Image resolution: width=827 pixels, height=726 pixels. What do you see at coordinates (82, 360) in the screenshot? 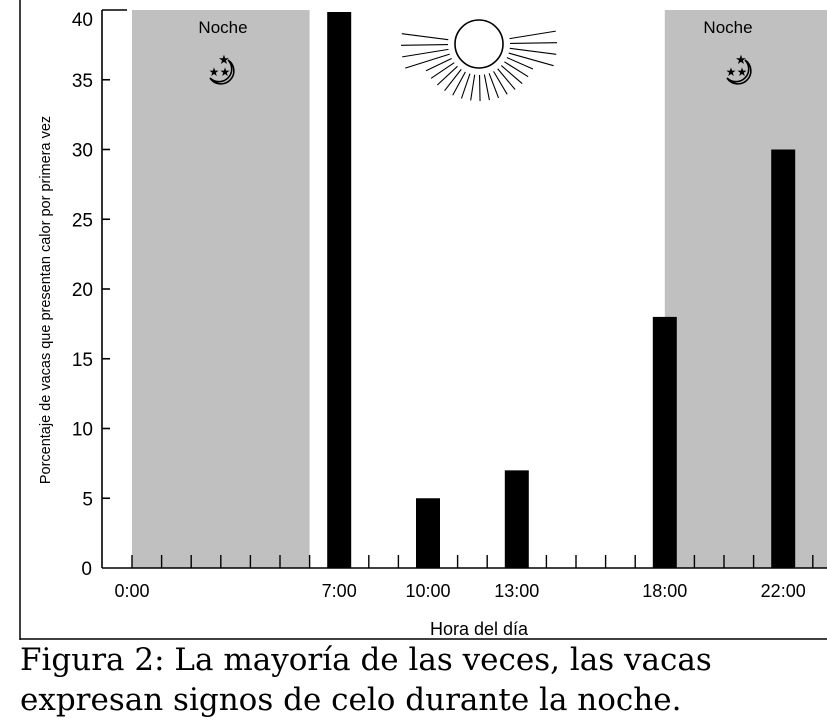
I see `y-tick-label: 15` at bounding box center [82, 360].